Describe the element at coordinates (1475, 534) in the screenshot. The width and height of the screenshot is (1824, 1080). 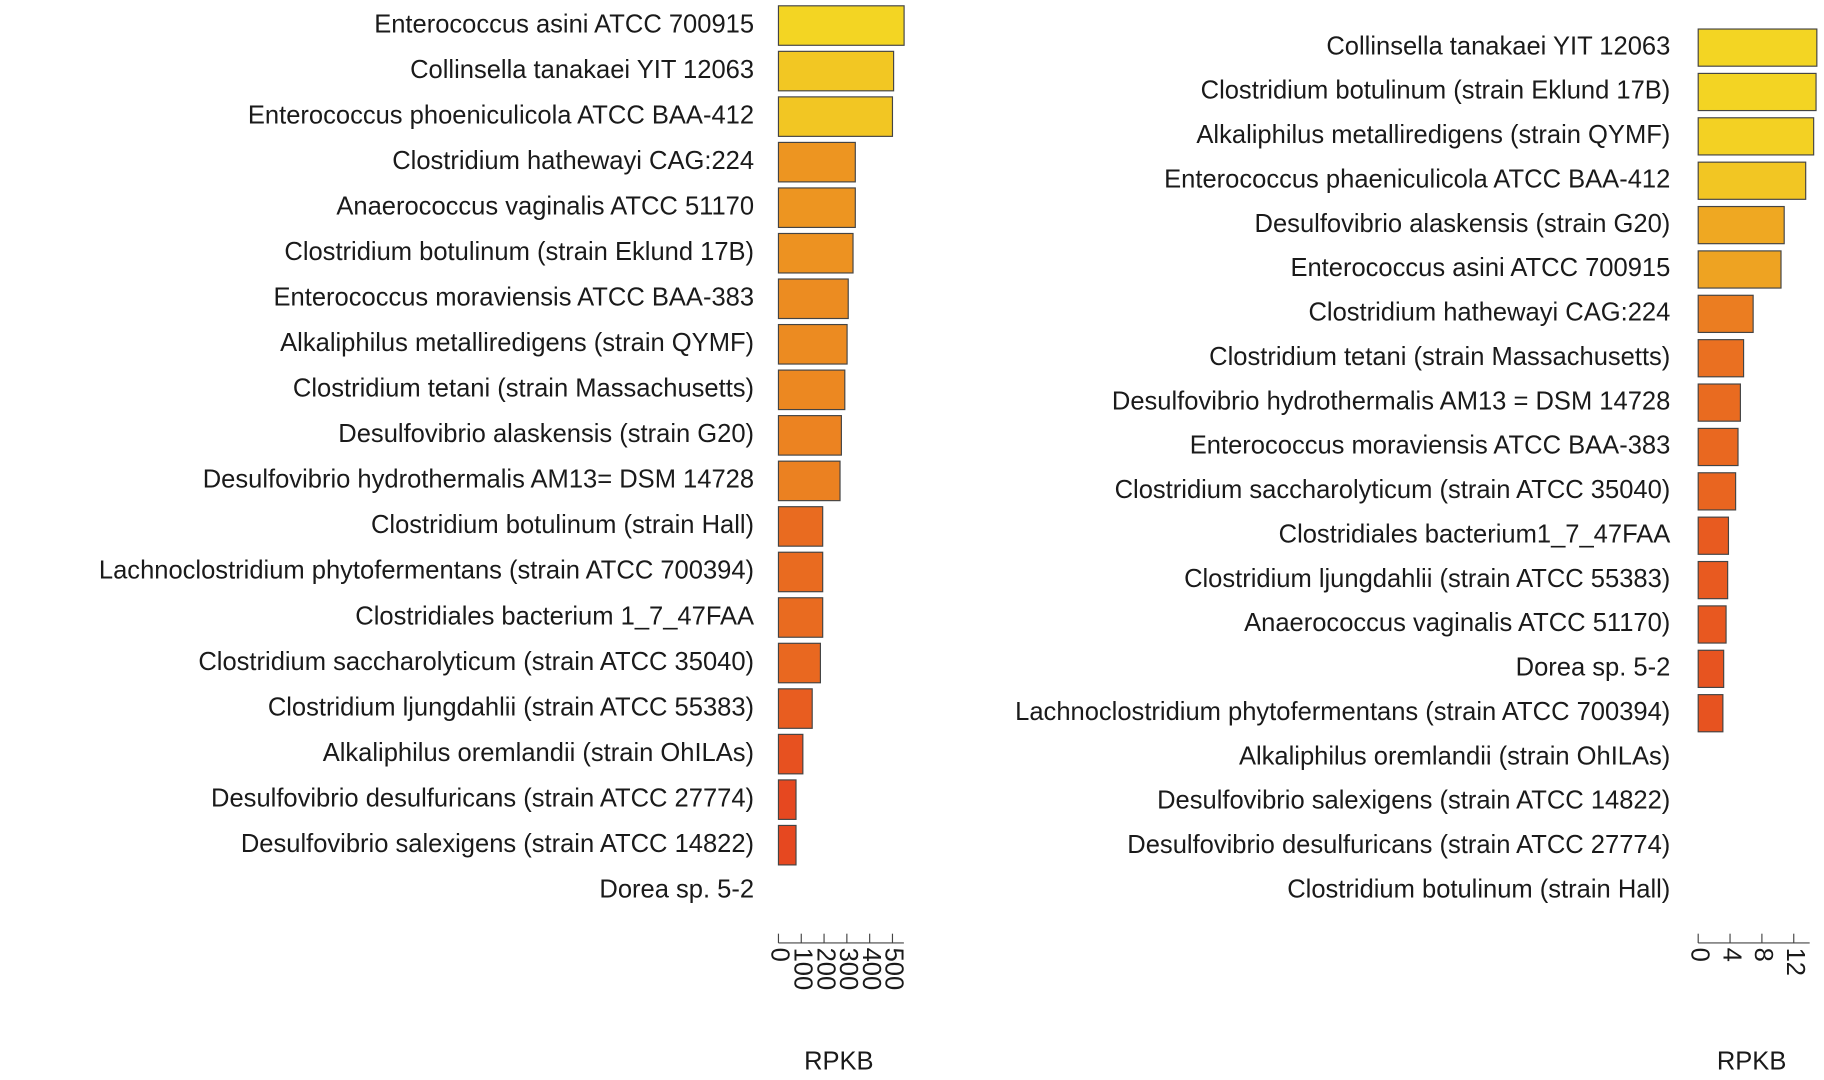
I see `category-label: Clostridiales bacterium1_7_47FAA` at that location.